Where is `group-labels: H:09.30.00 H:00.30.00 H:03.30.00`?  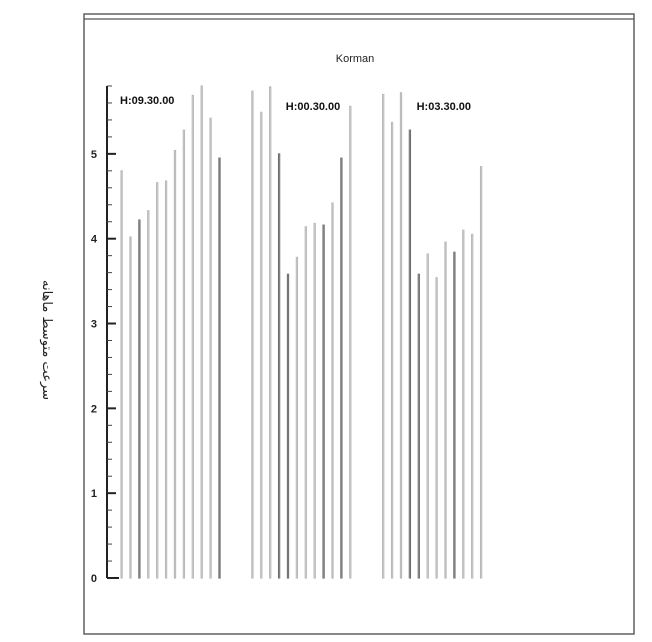
group-labels: H:09.30.00 H:00.30.00 H:03.30.00 is located at coordinates (295, 104).